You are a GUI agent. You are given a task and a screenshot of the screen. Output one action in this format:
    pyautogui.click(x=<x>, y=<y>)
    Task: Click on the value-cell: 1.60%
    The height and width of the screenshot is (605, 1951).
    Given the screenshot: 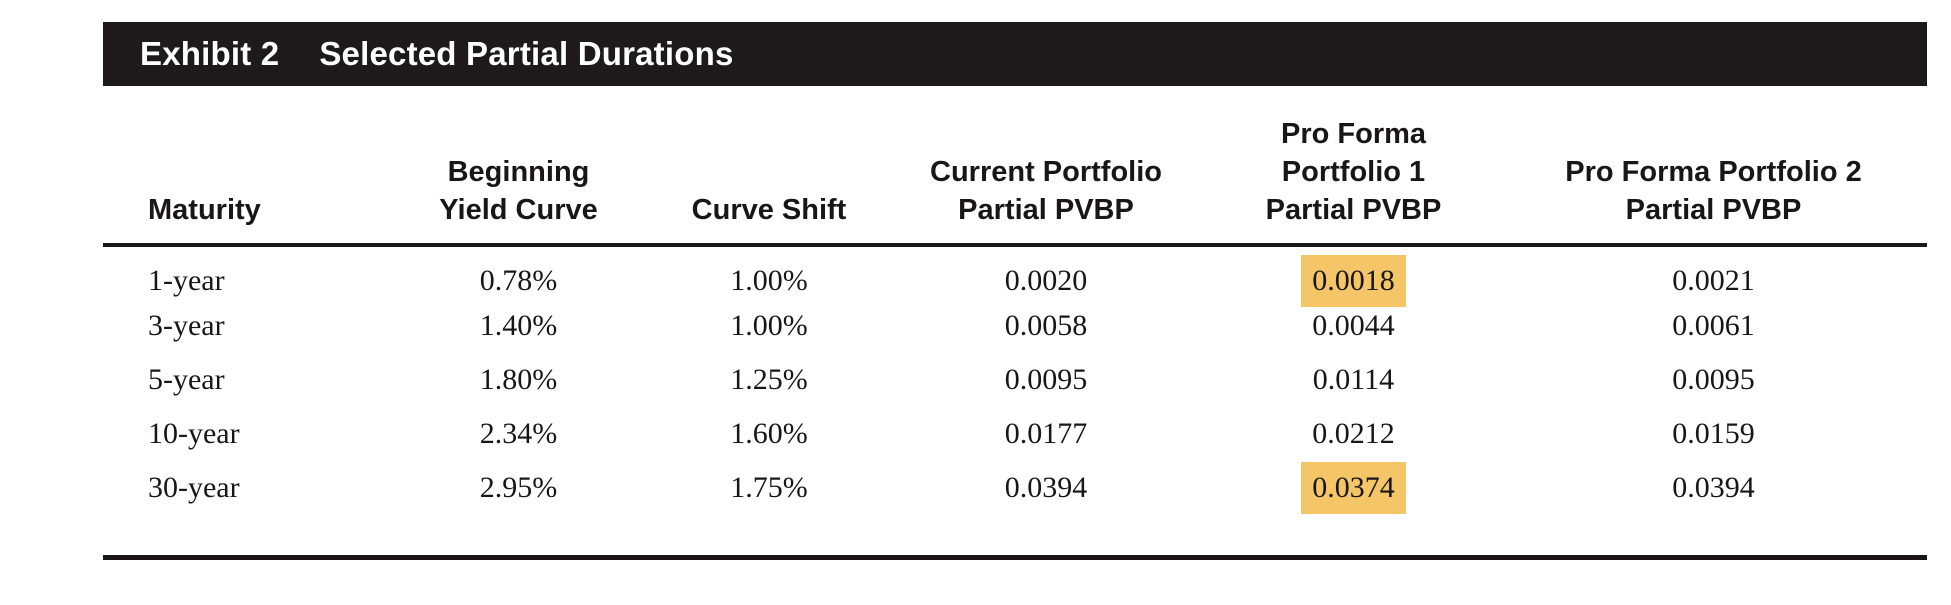 What is the action you would take?
    pyautogui.click(x=769, y=434)
    